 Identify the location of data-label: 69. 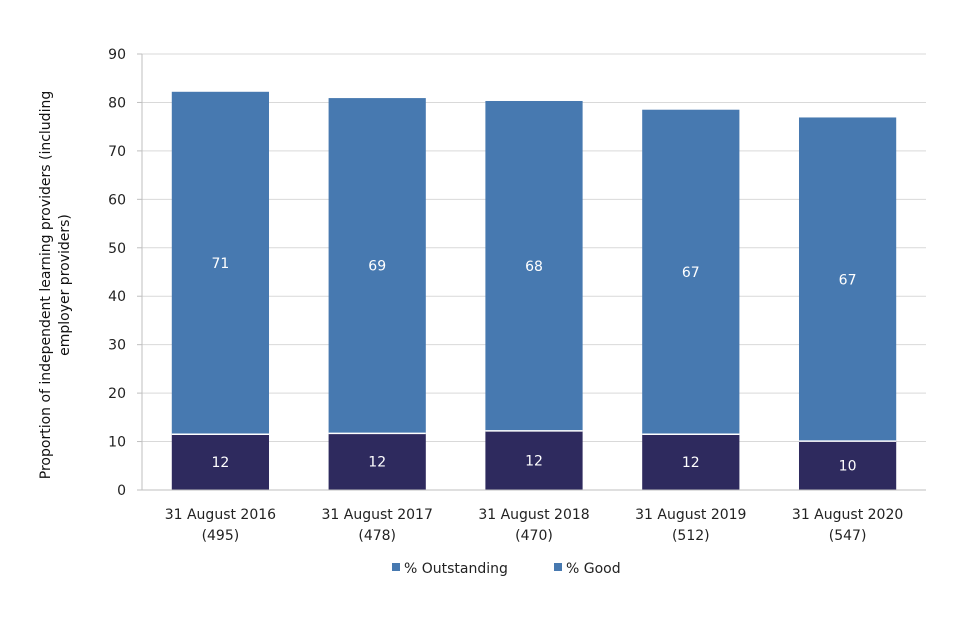
(377, 267).